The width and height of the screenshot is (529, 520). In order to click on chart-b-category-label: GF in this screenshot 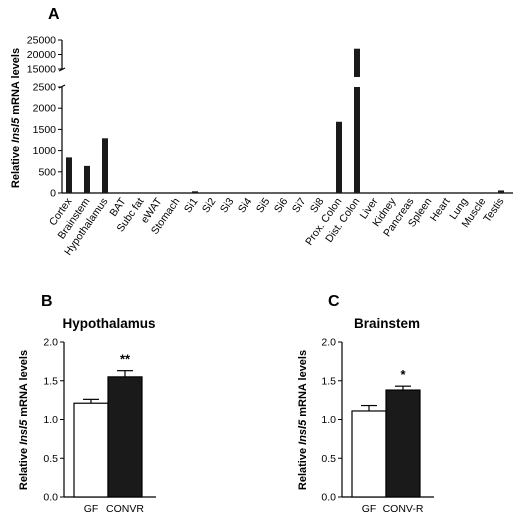, I will do `click(91, 509)`.